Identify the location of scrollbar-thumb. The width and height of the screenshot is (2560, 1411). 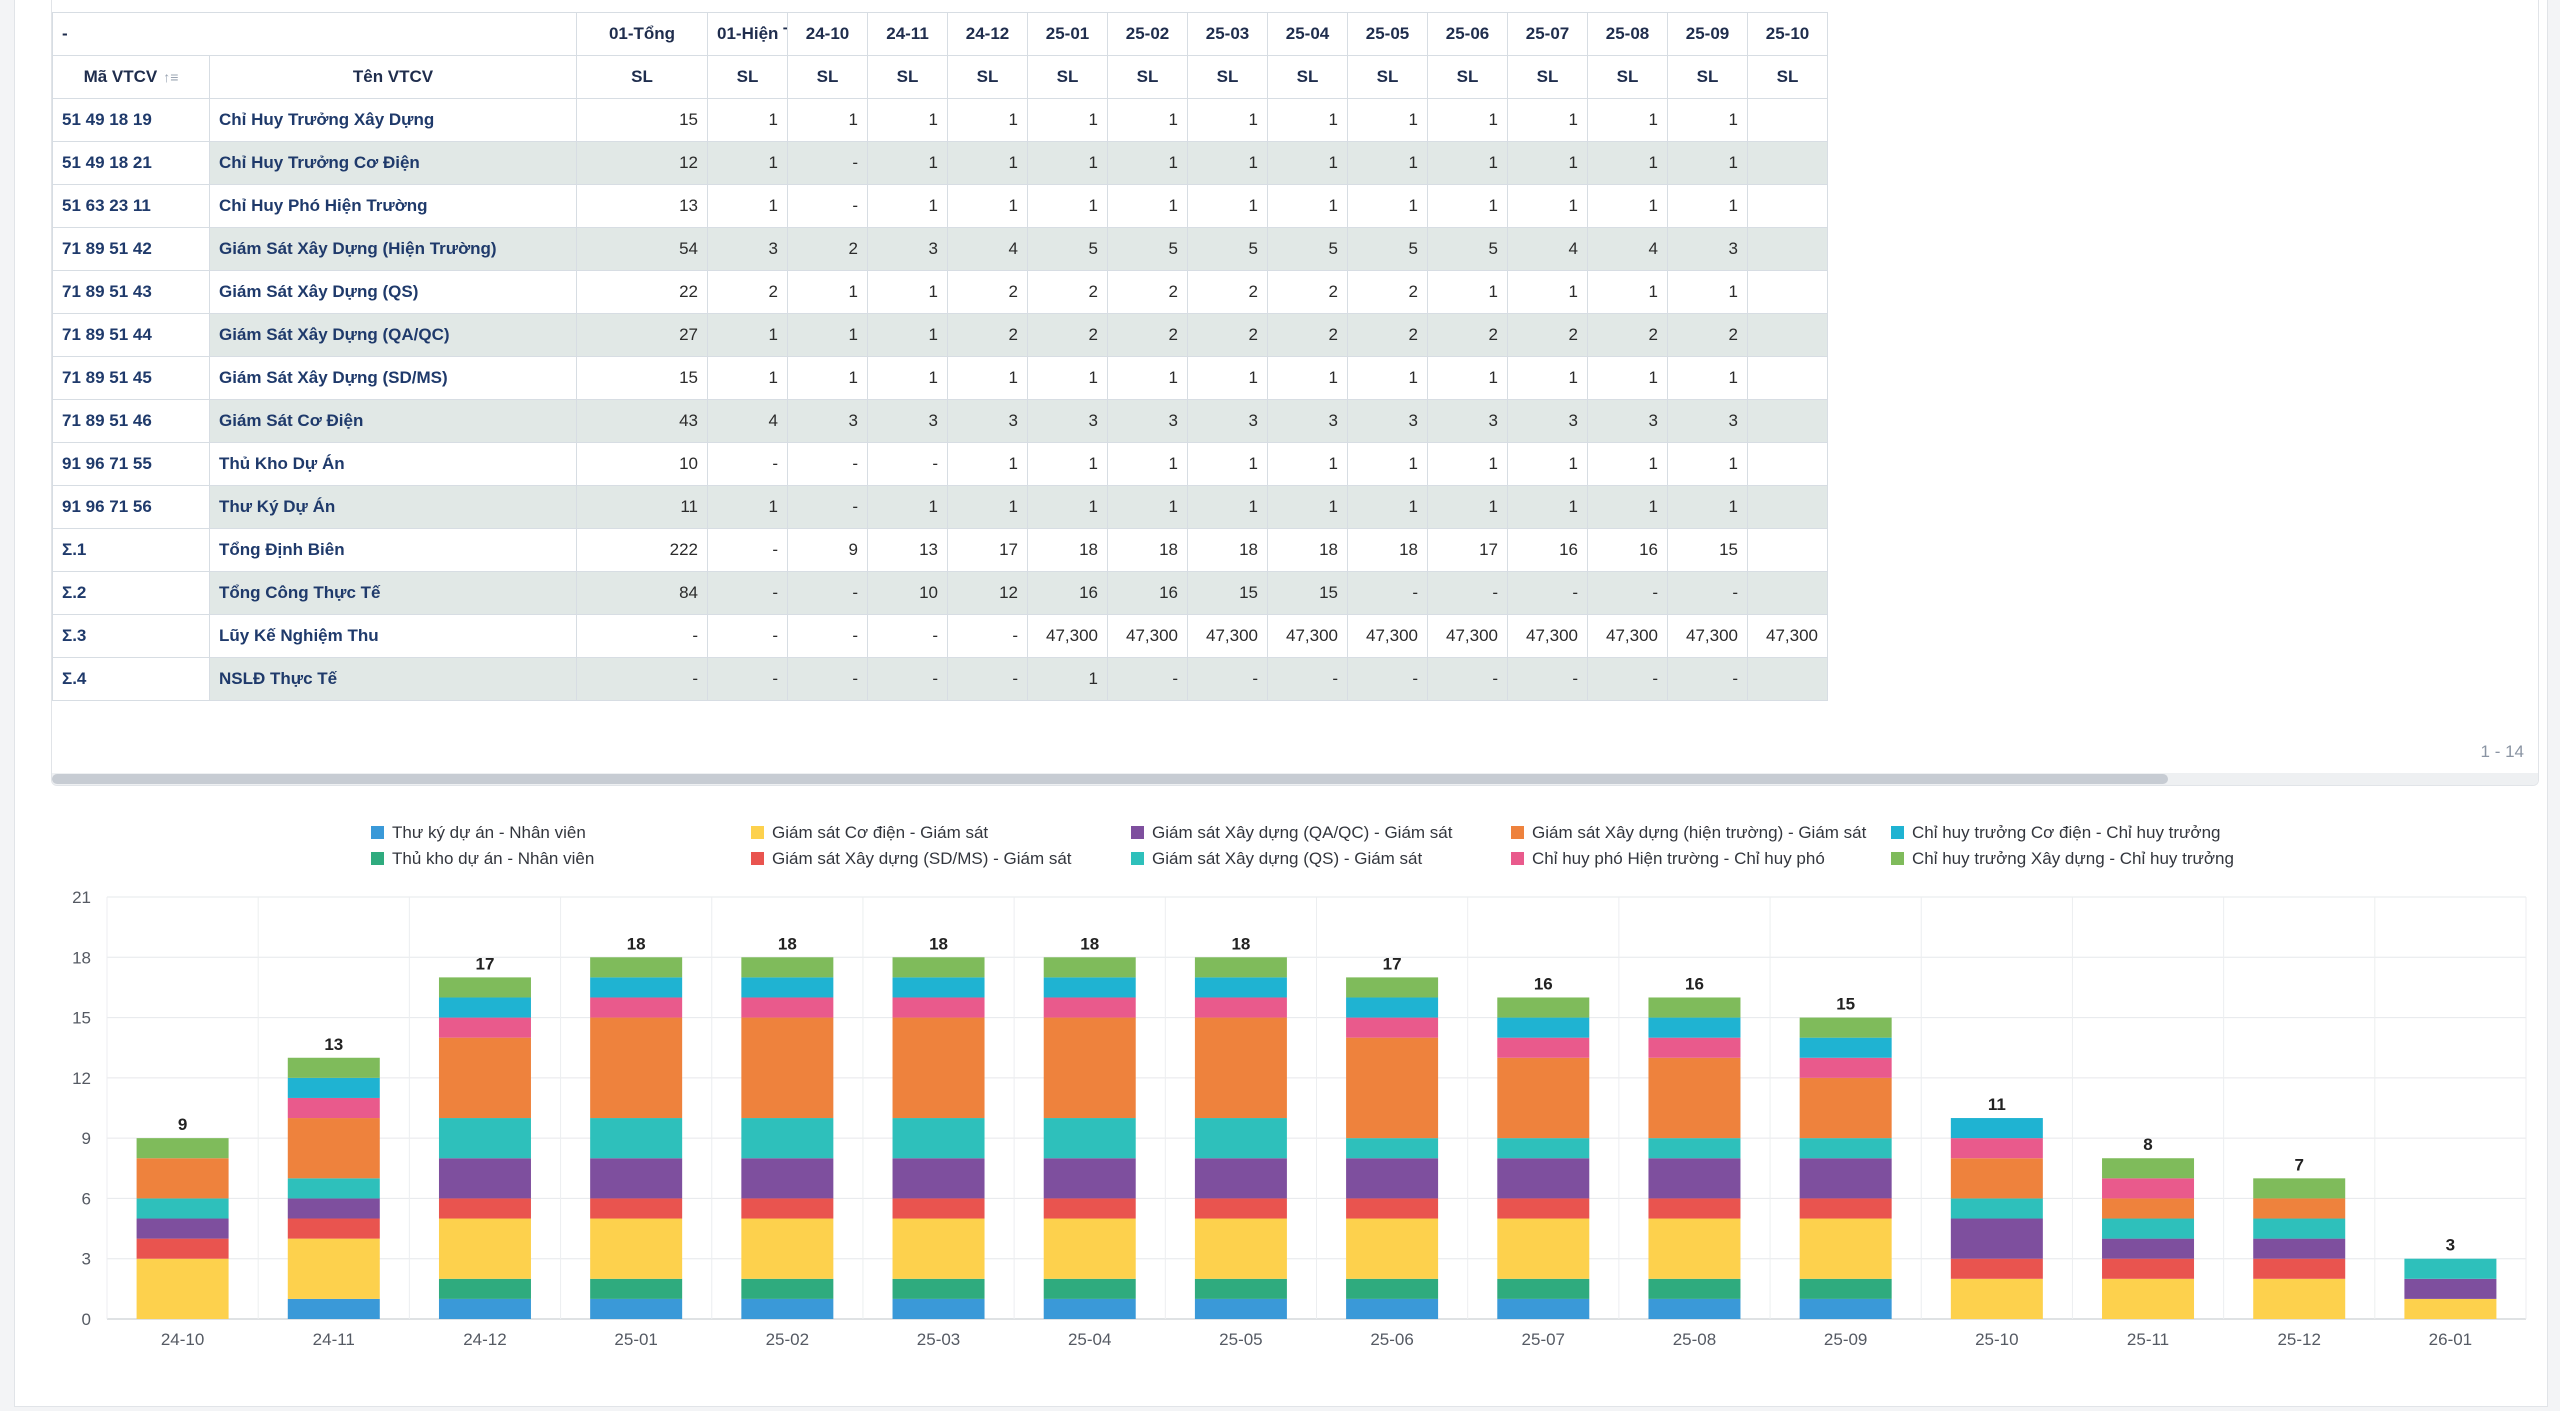
(1110, 779).